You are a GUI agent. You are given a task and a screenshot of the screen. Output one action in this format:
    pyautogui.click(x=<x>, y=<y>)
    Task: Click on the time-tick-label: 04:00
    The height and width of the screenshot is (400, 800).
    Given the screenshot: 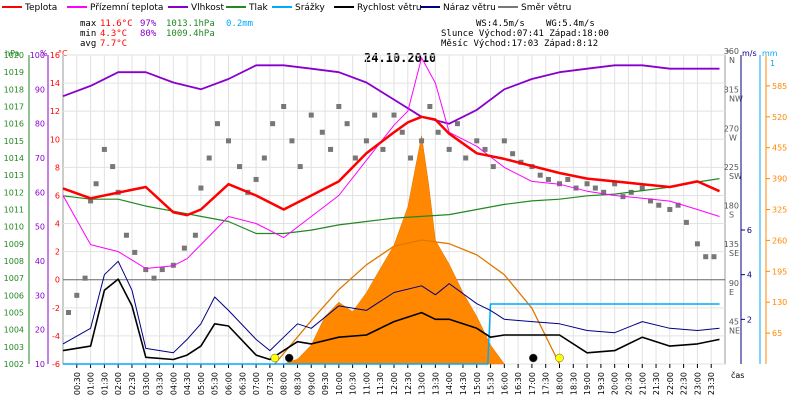 What is the action you would take?
    pyautogui.click(x=173, y=383)
    